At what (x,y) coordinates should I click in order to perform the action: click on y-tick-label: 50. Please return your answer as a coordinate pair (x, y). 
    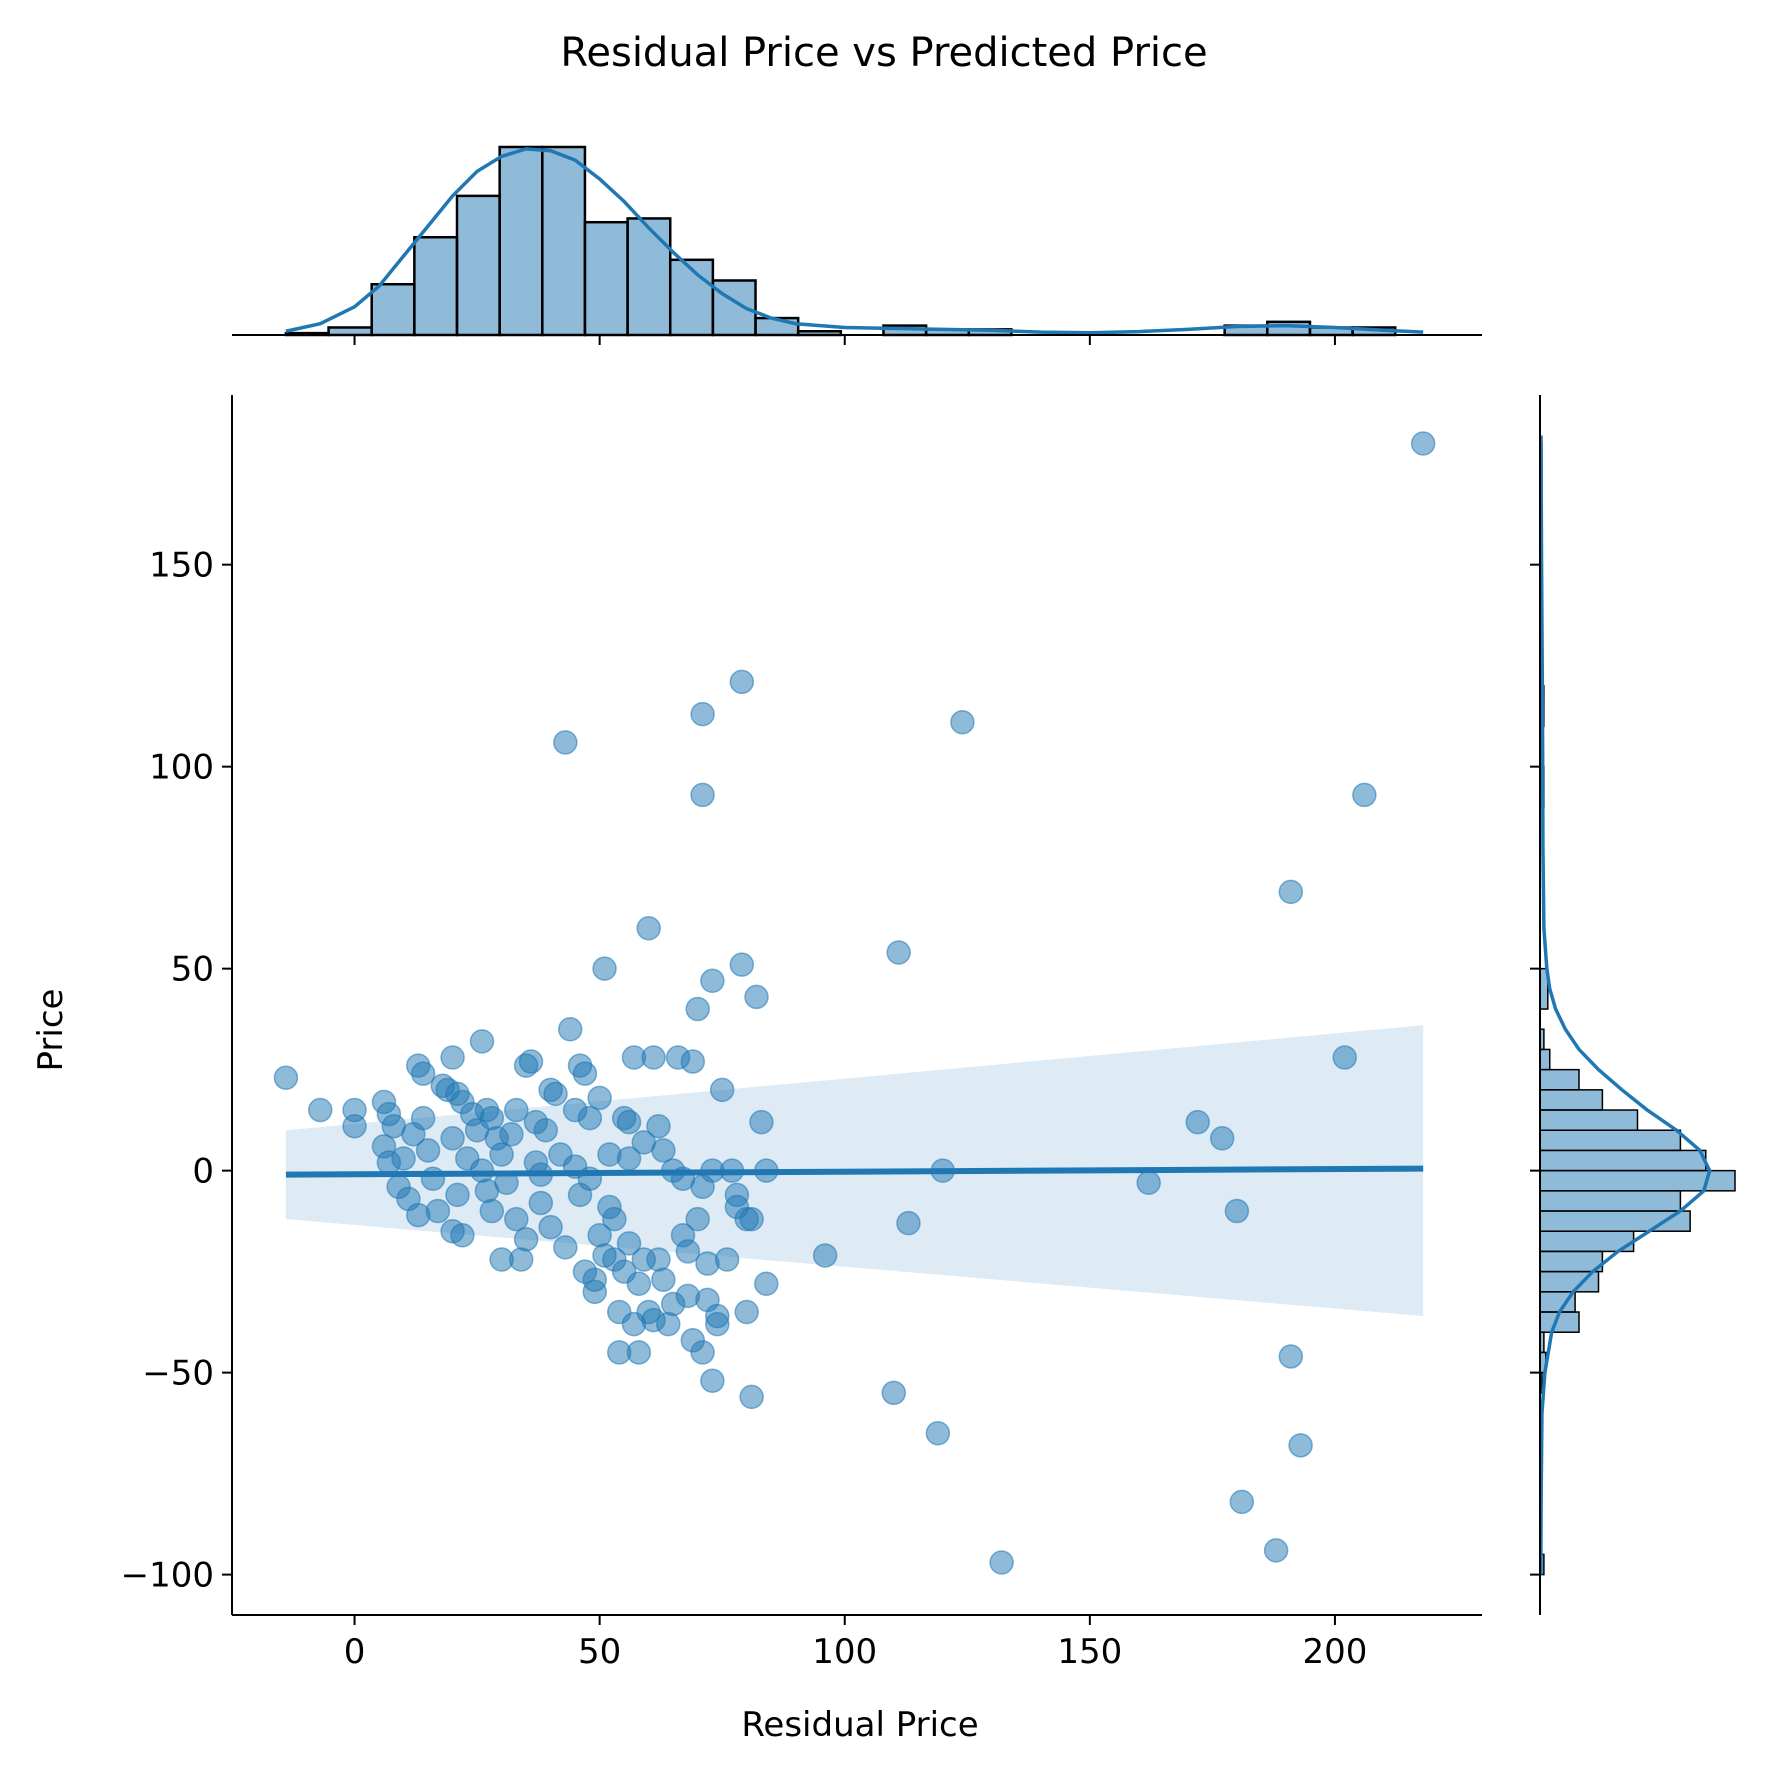
    Looking at the image, I should click on (192, 970).